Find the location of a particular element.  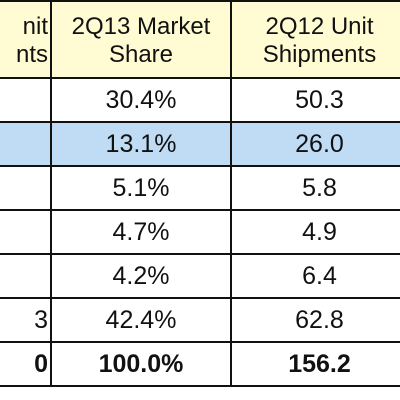

header-cell-unit-shipments: 2Q12 Unit Shipments is located at coordinates (315, 39).